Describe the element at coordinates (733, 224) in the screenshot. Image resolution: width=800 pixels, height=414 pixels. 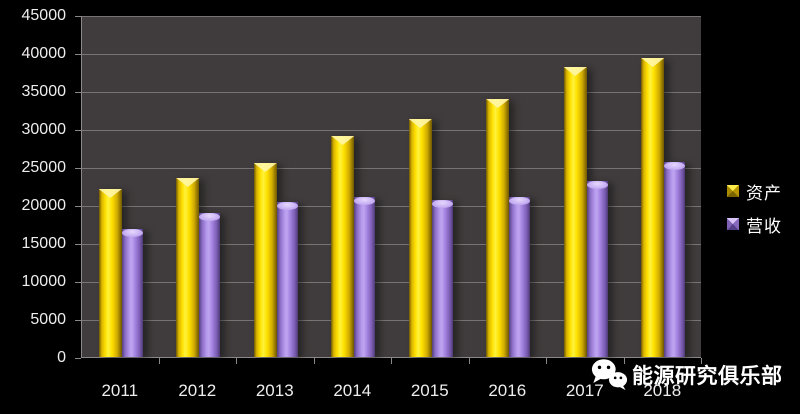
I see `legend-swatch-revenue` at that location.